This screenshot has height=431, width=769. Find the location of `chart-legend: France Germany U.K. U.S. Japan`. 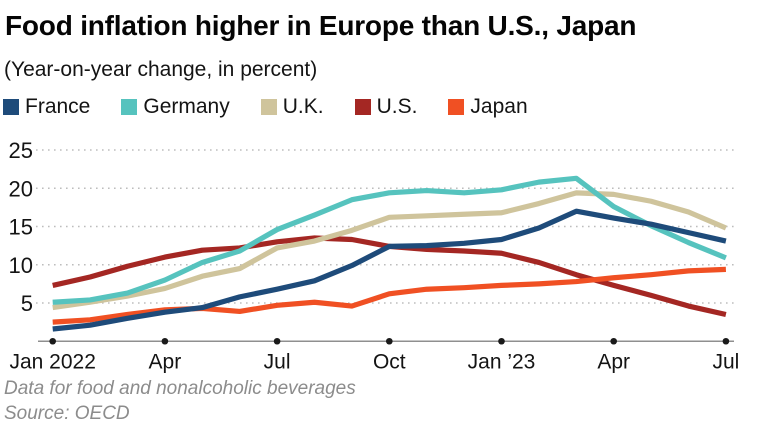

chart-legend: France Germany U.K. U.S. Japan is located at coordinates (265, 107).